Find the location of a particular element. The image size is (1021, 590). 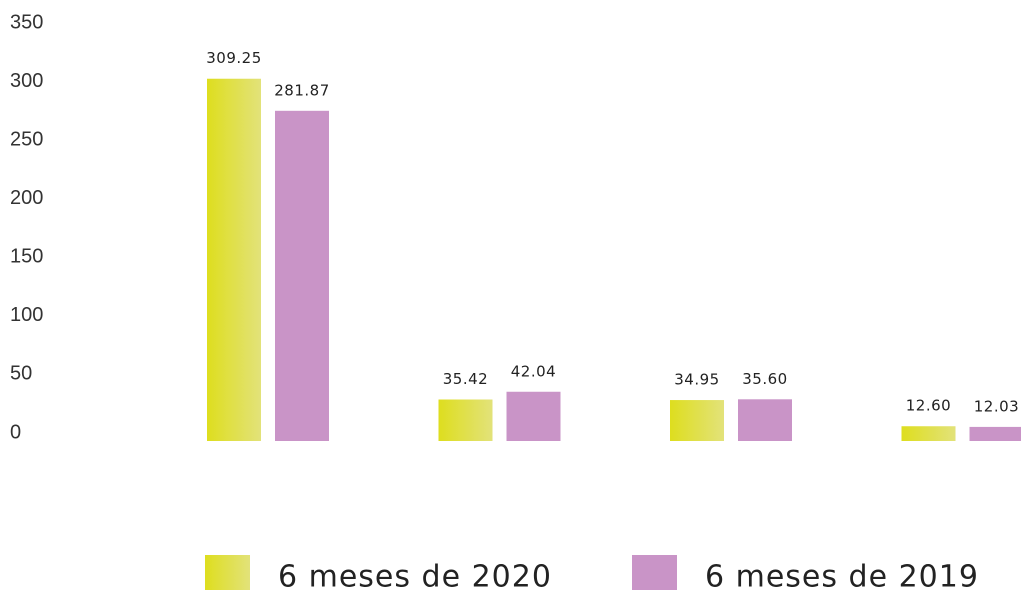

legend-label: 6 meses de 2019 is located at coordinates (842, 575).